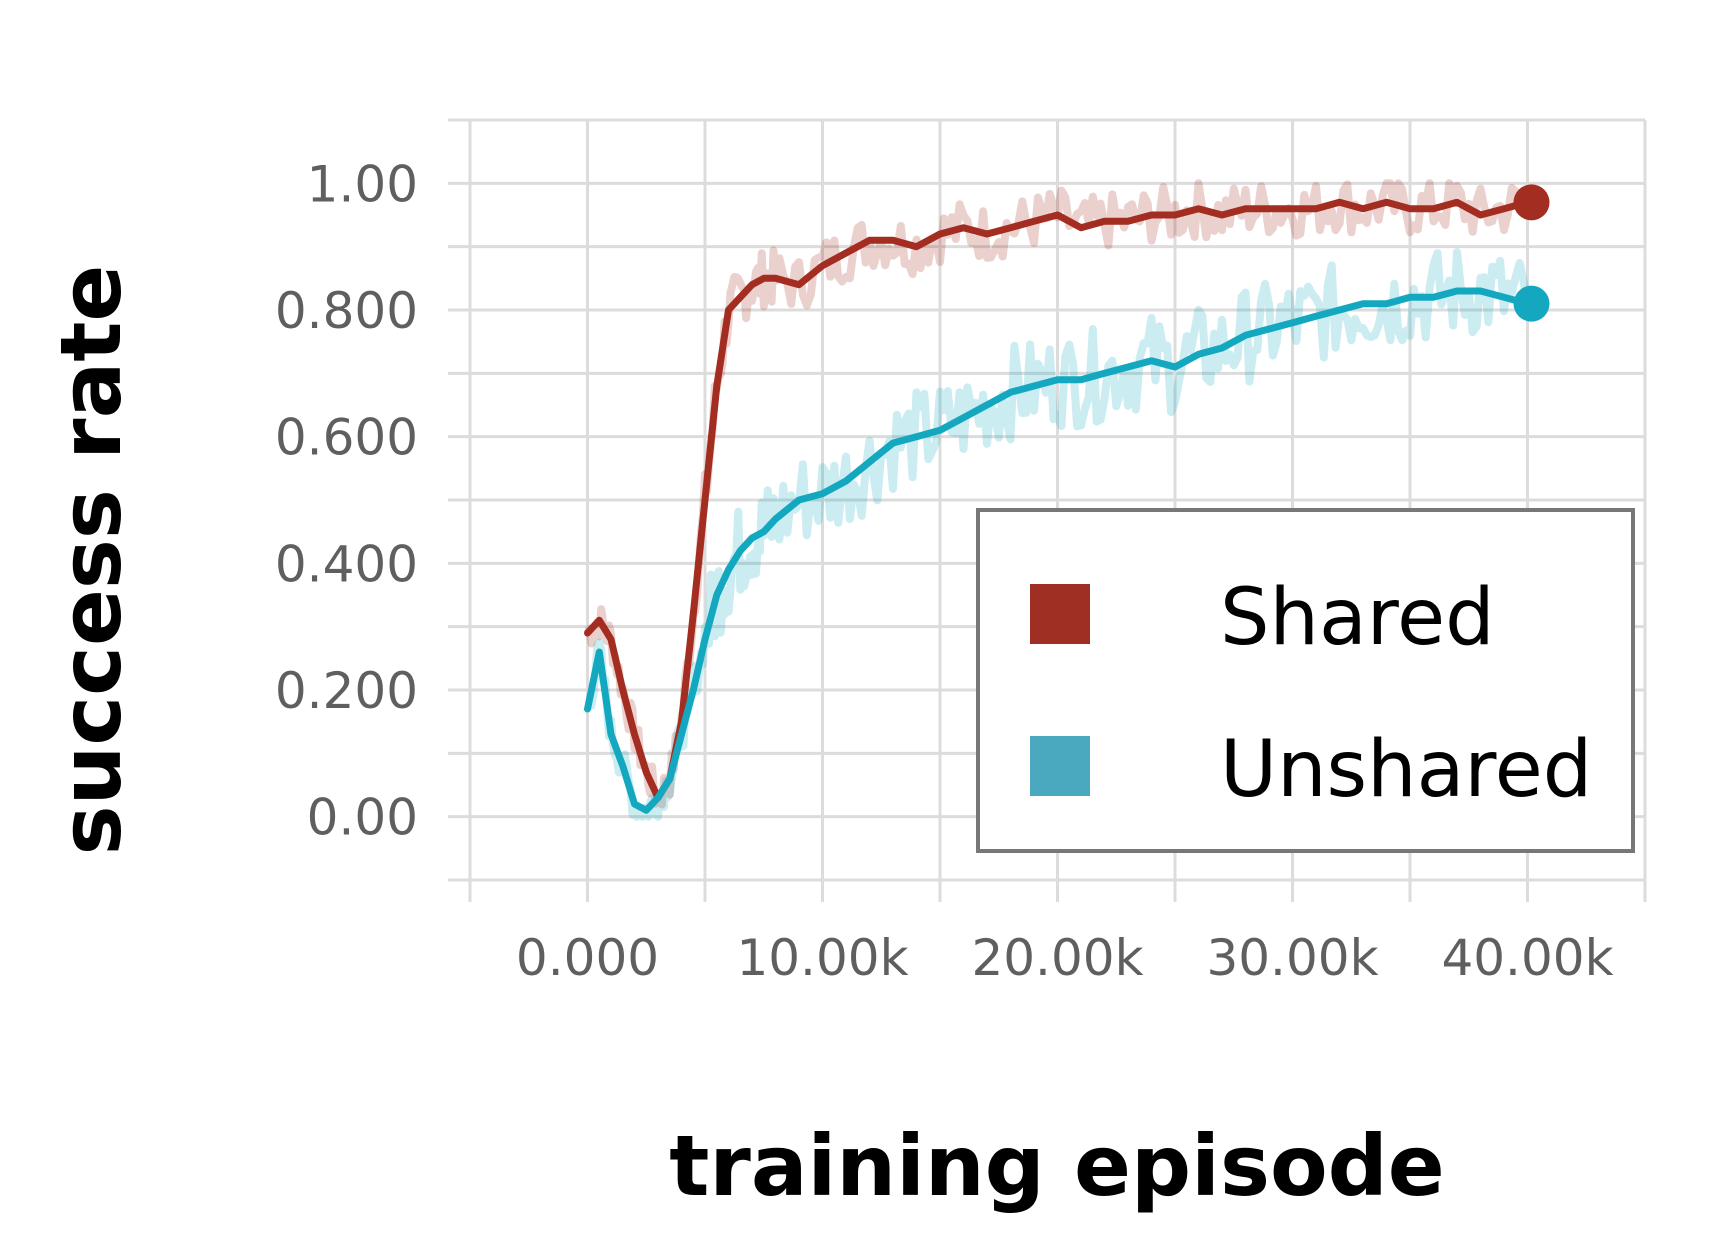  I want to click on legend: Shared Unshared, so click(1305, 680).